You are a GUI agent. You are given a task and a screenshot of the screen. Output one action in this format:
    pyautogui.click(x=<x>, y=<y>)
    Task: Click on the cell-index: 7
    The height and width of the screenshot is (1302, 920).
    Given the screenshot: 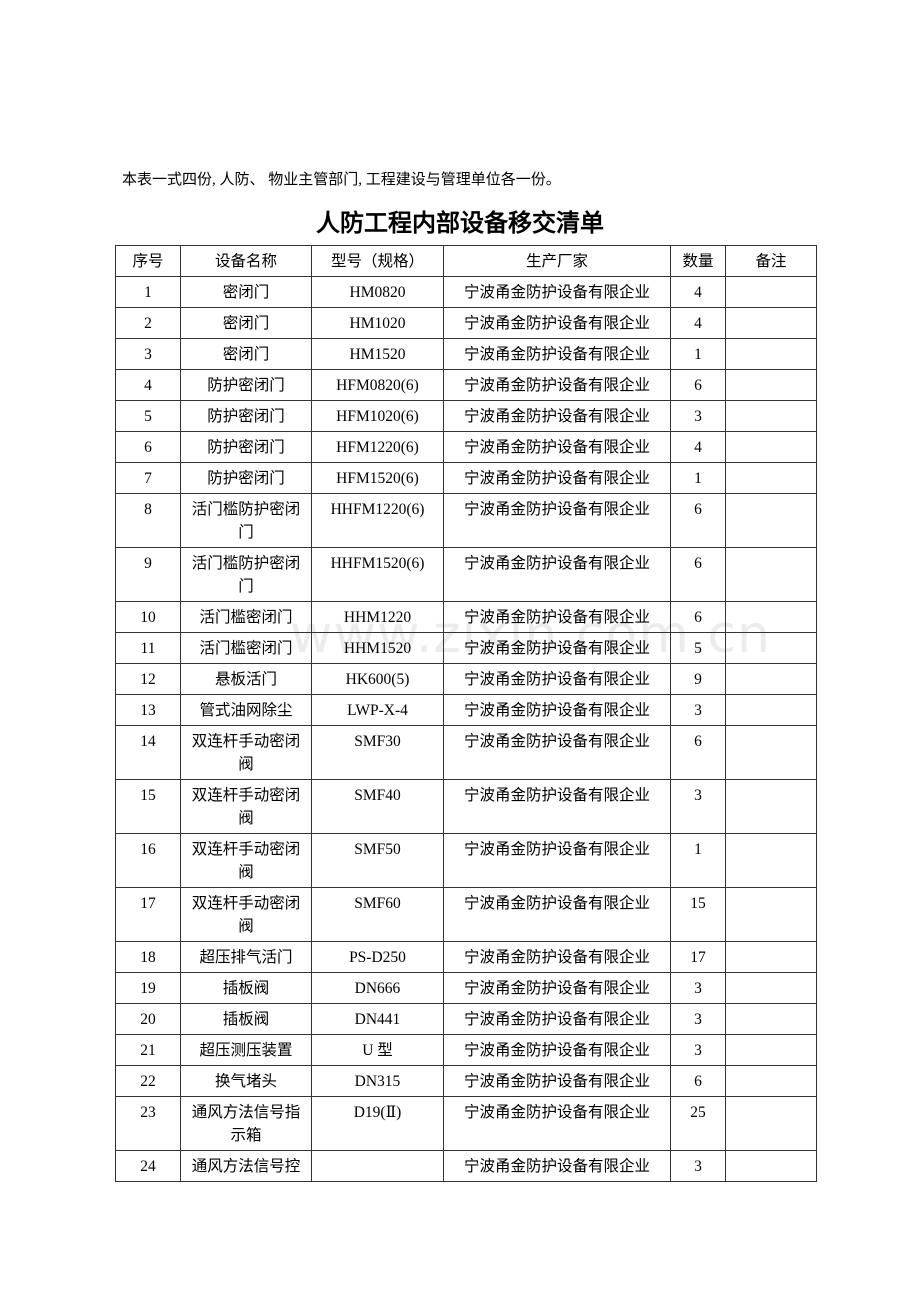 What is the action you would take?
    pyautogui.click(x=148, y=478)
    